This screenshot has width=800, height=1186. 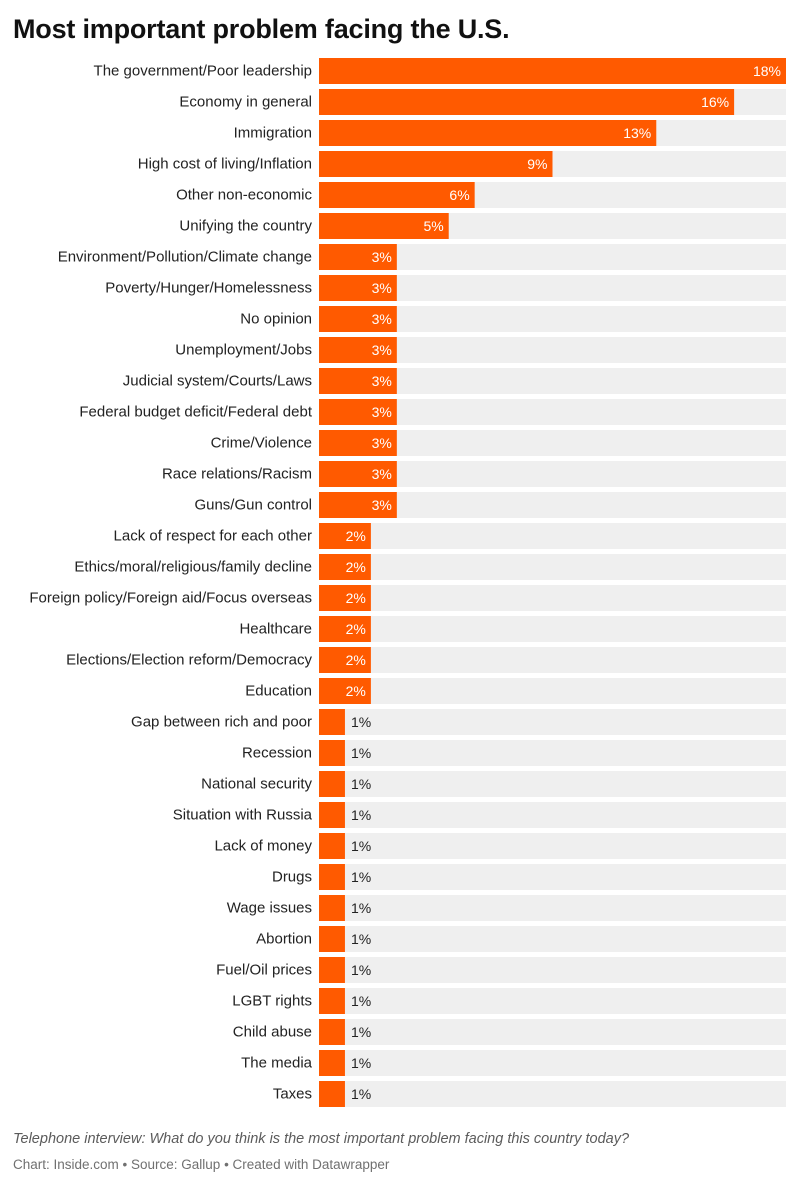 I want to click on bar-row: Fuel/Oil prices 1%, so click(x=501, y=970).